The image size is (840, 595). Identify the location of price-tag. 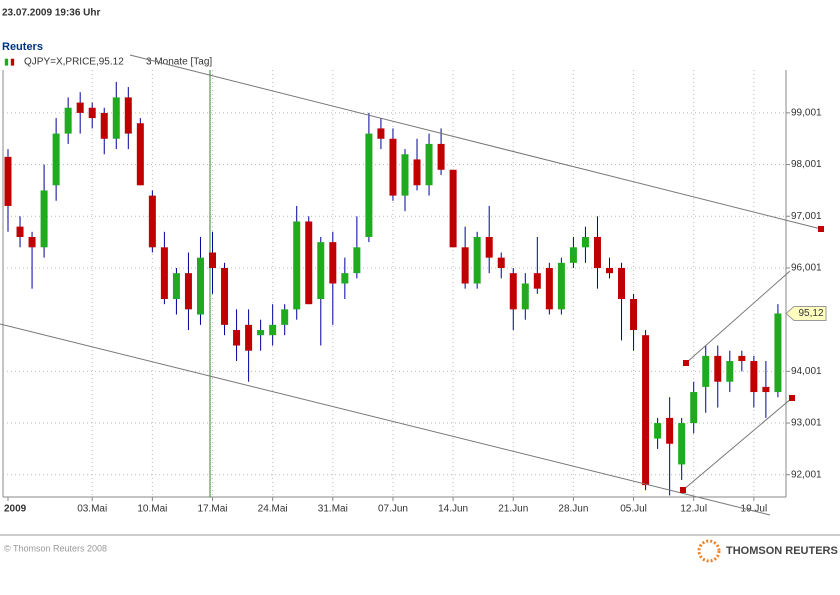
(806, 313).